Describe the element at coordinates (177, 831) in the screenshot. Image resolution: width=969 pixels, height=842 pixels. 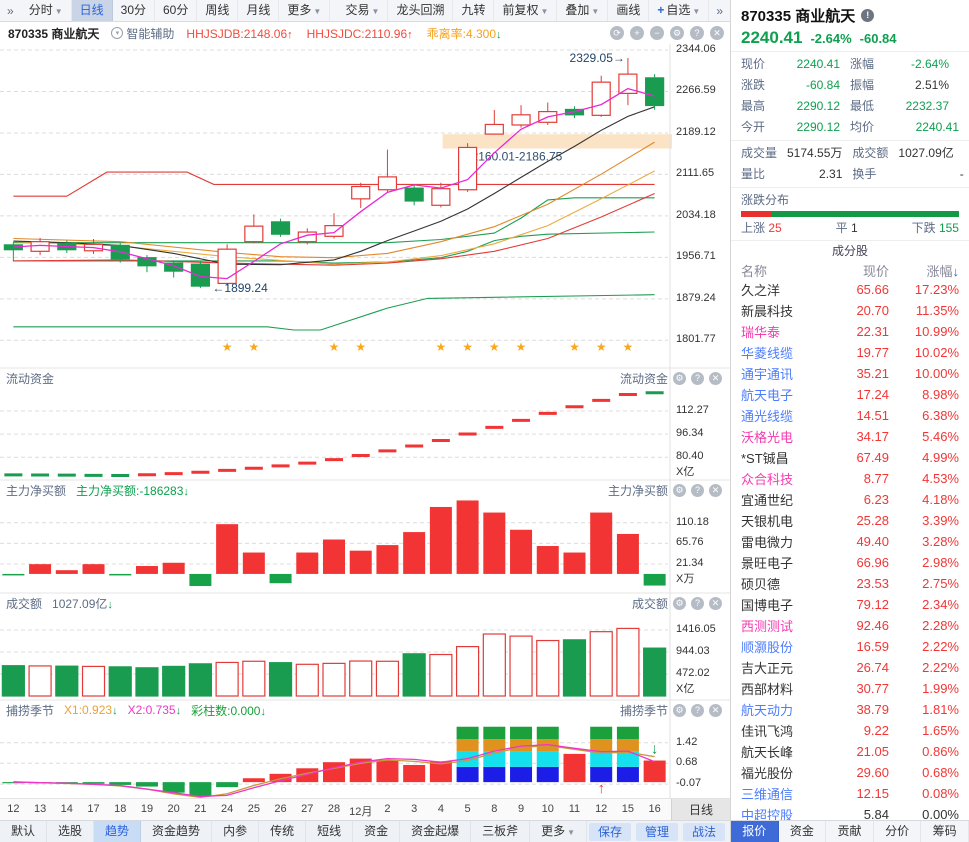
I see `strategy-tab-3: 资金趋势` at that location.